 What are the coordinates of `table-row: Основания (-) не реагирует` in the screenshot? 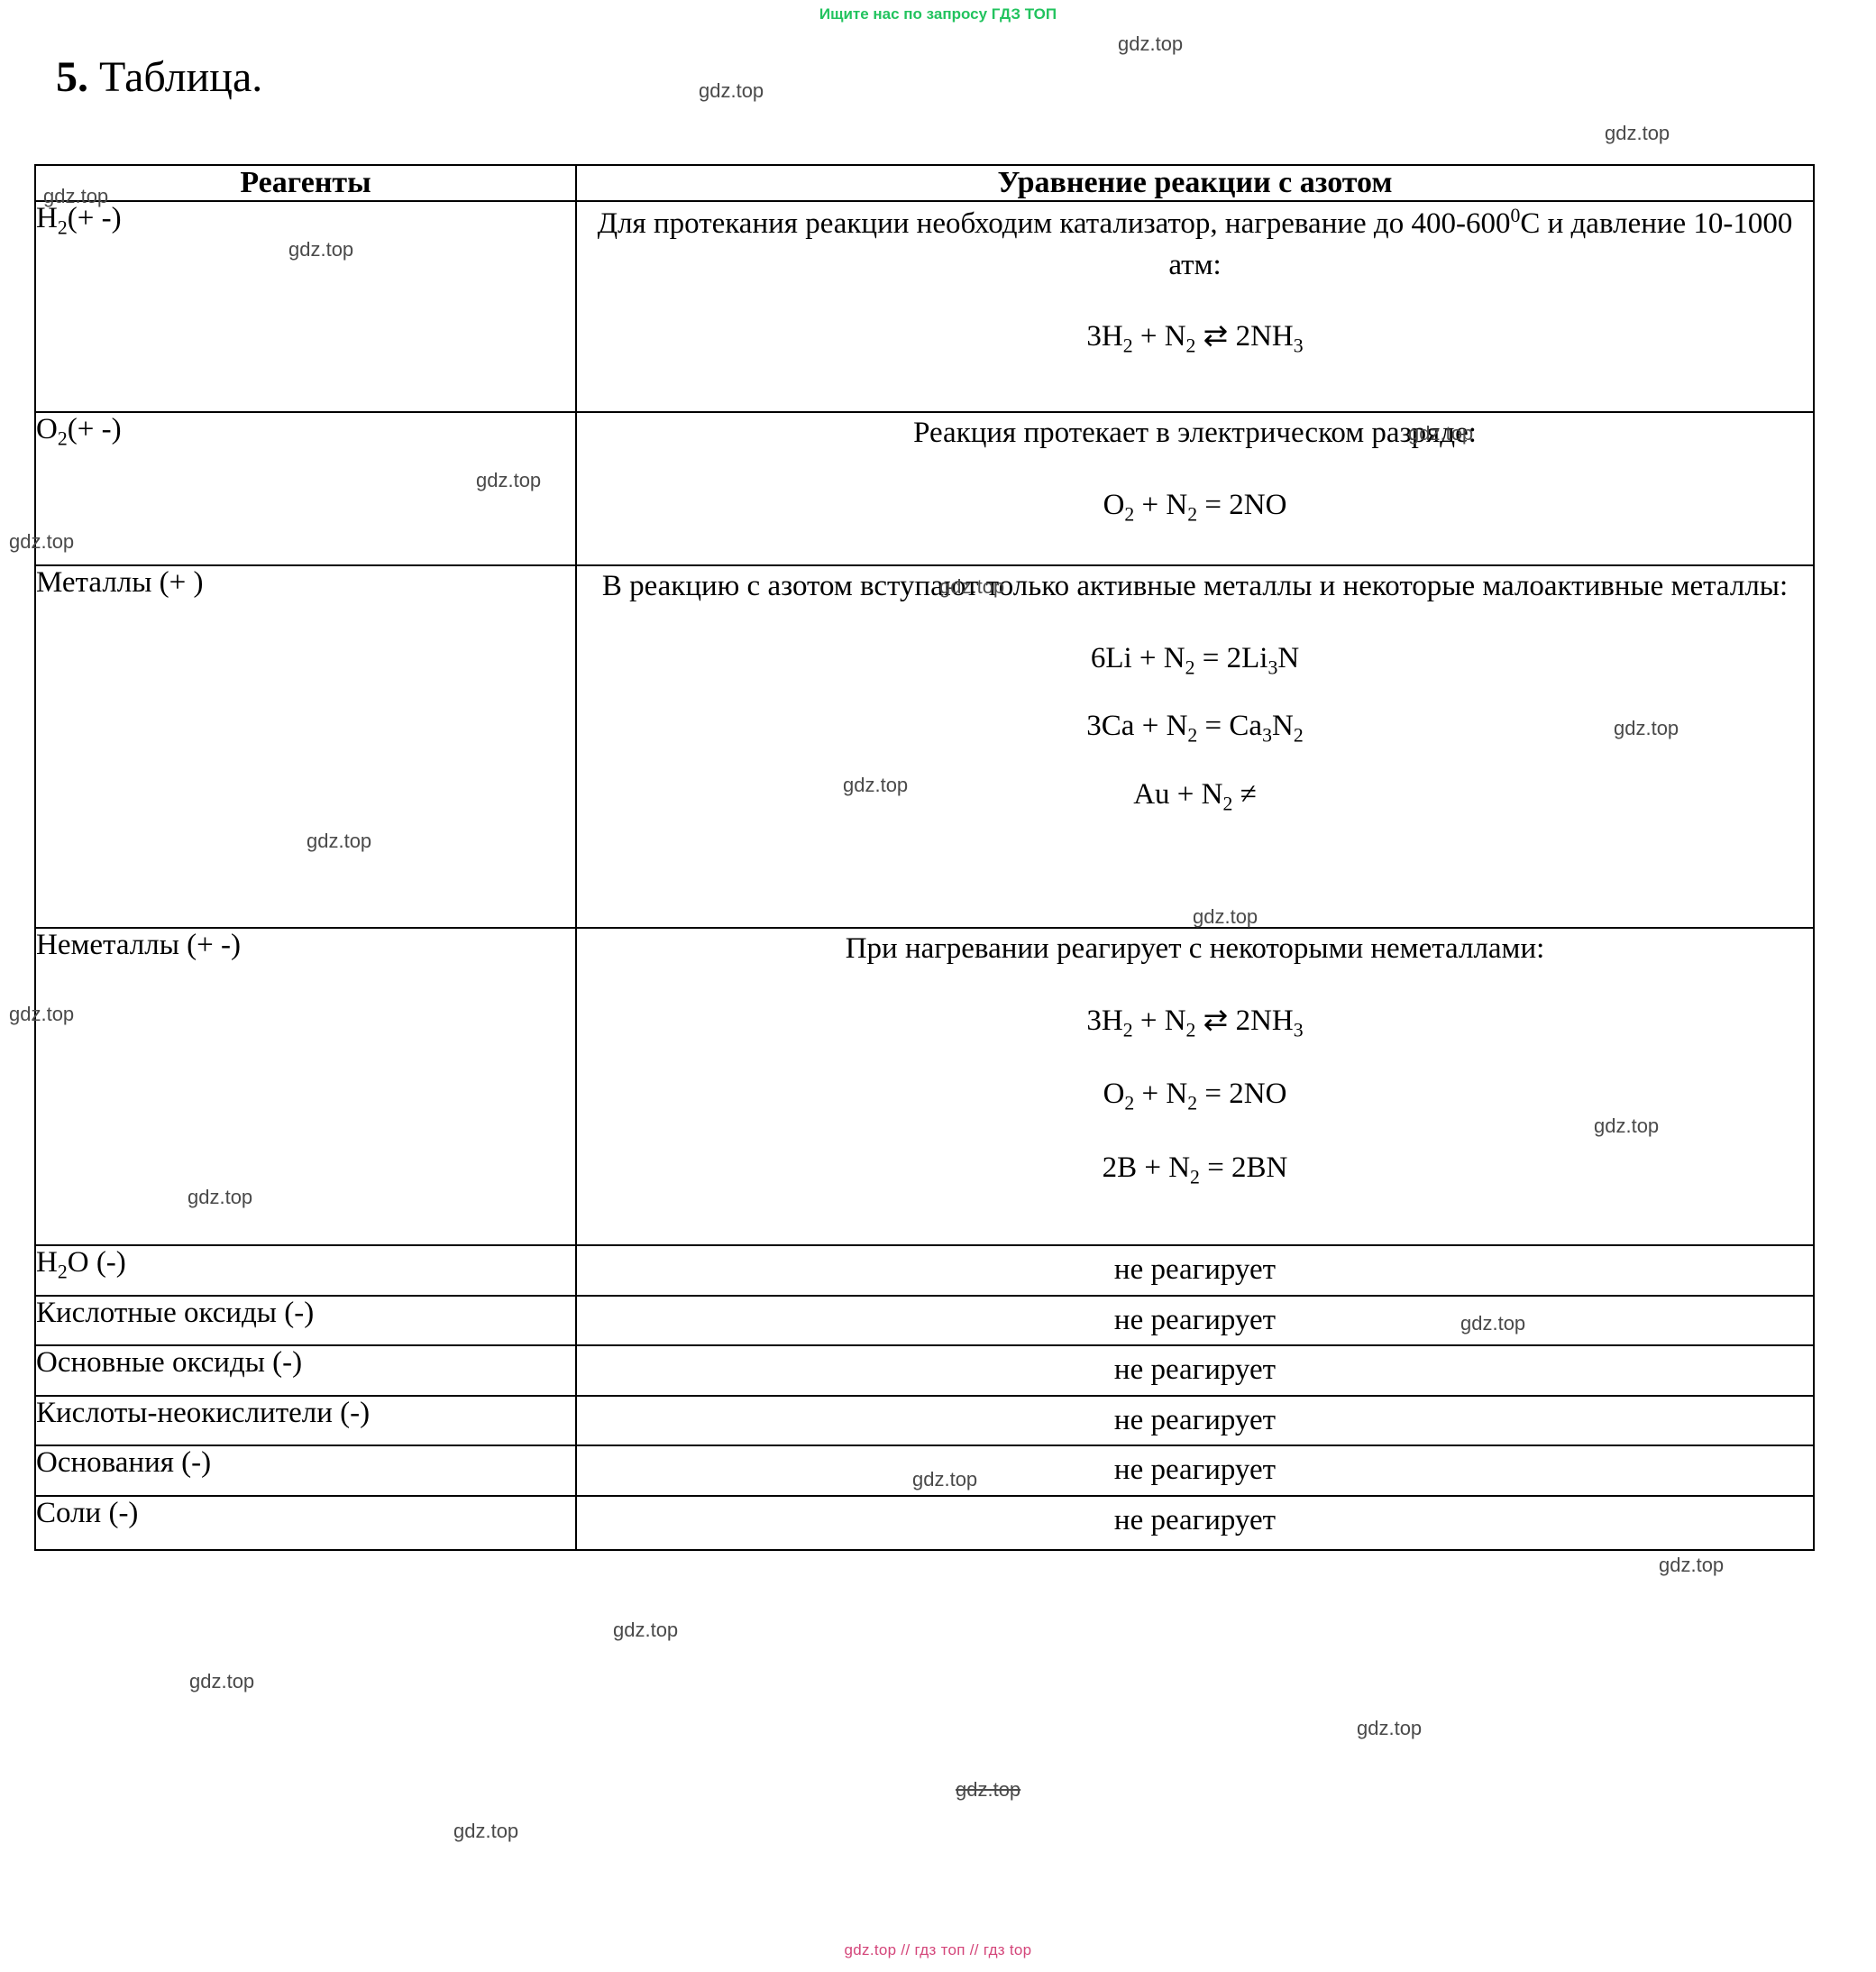 It's located at (924, 1471).